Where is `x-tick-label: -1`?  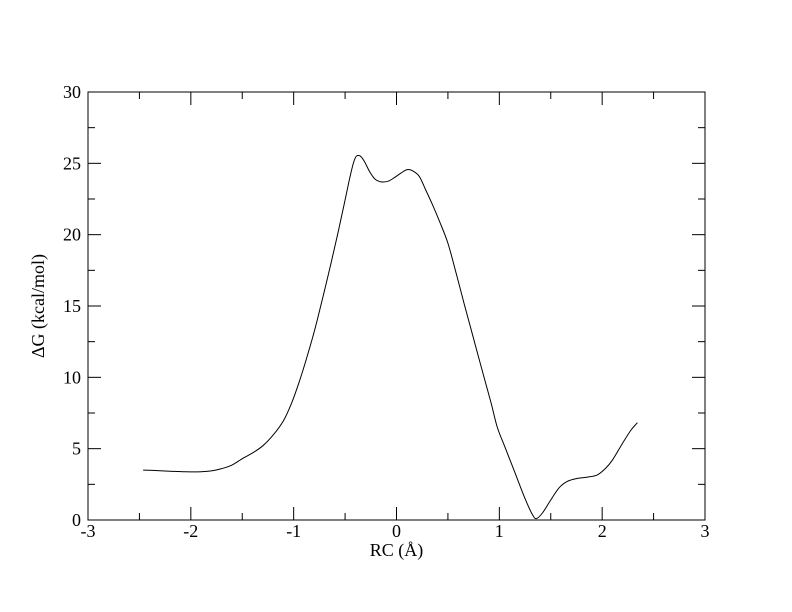
x-tick-label: -1 is located at coordinates (293, 531).